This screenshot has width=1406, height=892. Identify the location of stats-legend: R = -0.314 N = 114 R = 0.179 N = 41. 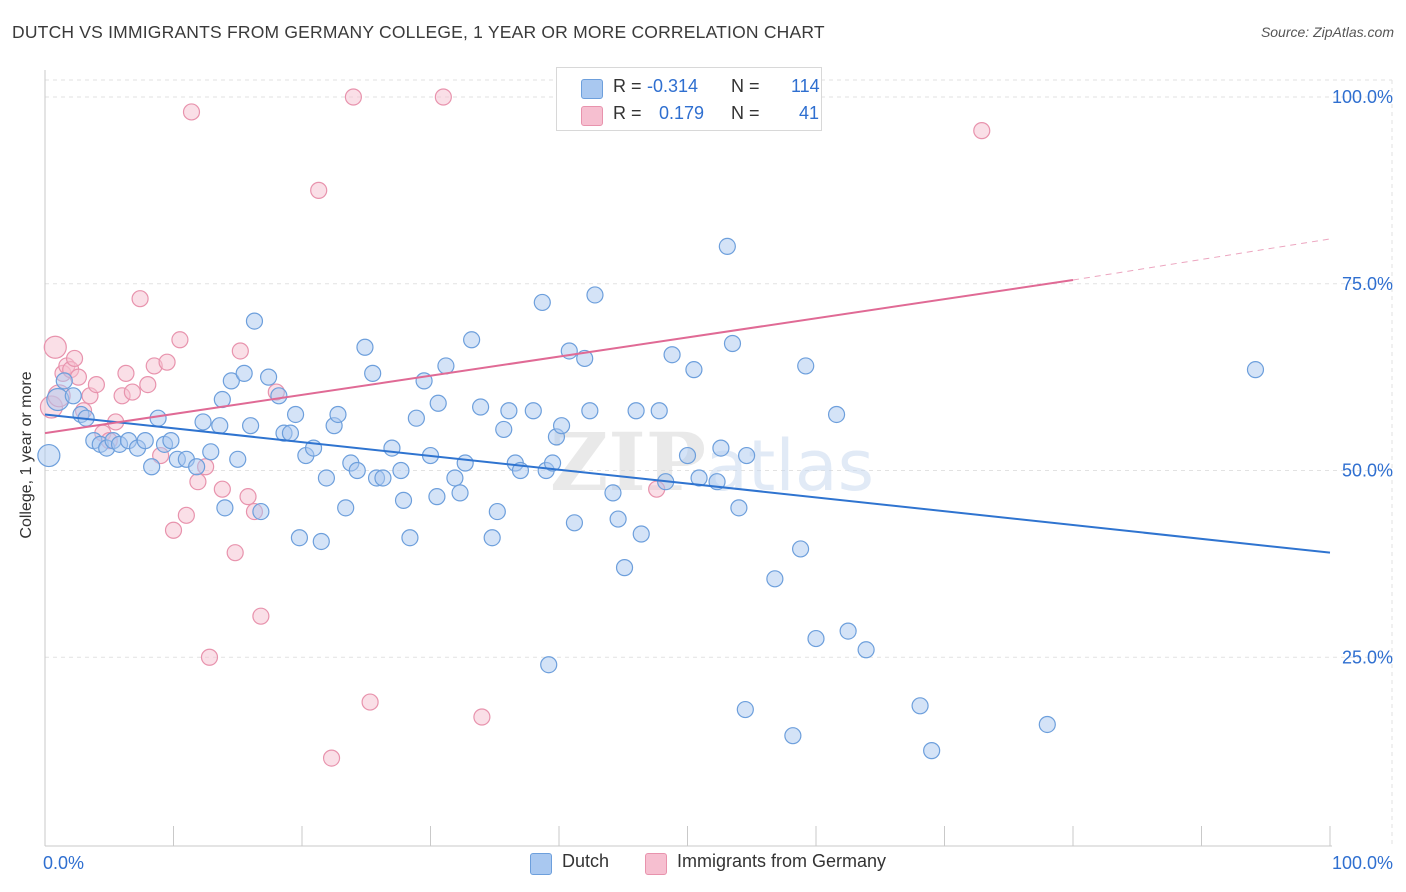
(689, 99).